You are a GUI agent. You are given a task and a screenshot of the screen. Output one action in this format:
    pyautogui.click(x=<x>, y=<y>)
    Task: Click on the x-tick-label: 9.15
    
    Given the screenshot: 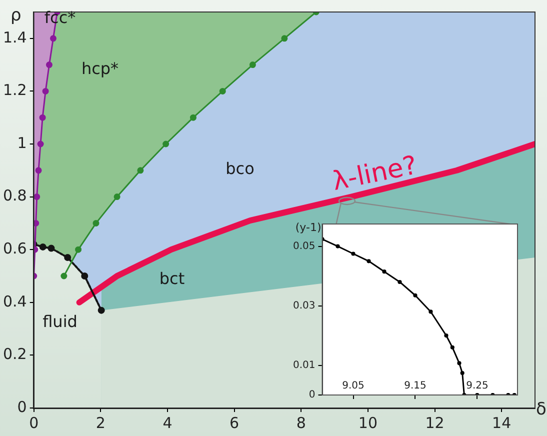 What is the action you would take?
    pyautogui.click(x=415, y=386)
    